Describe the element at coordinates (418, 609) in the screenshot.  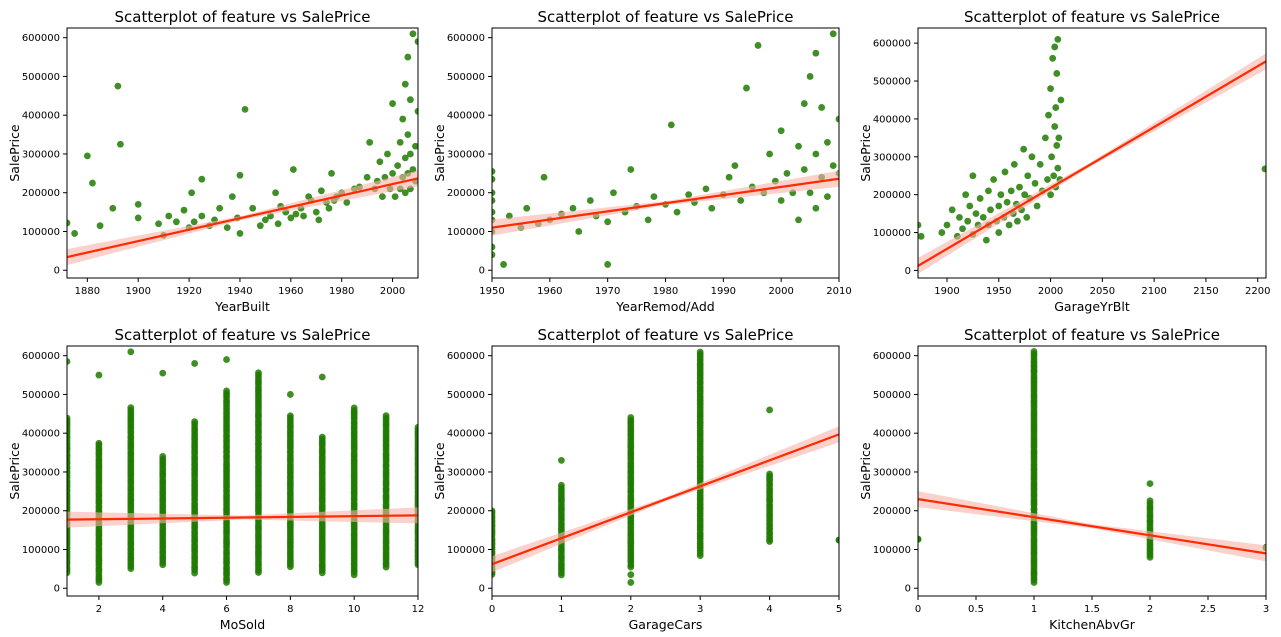
I see `x-tick-label: 12` at that location.